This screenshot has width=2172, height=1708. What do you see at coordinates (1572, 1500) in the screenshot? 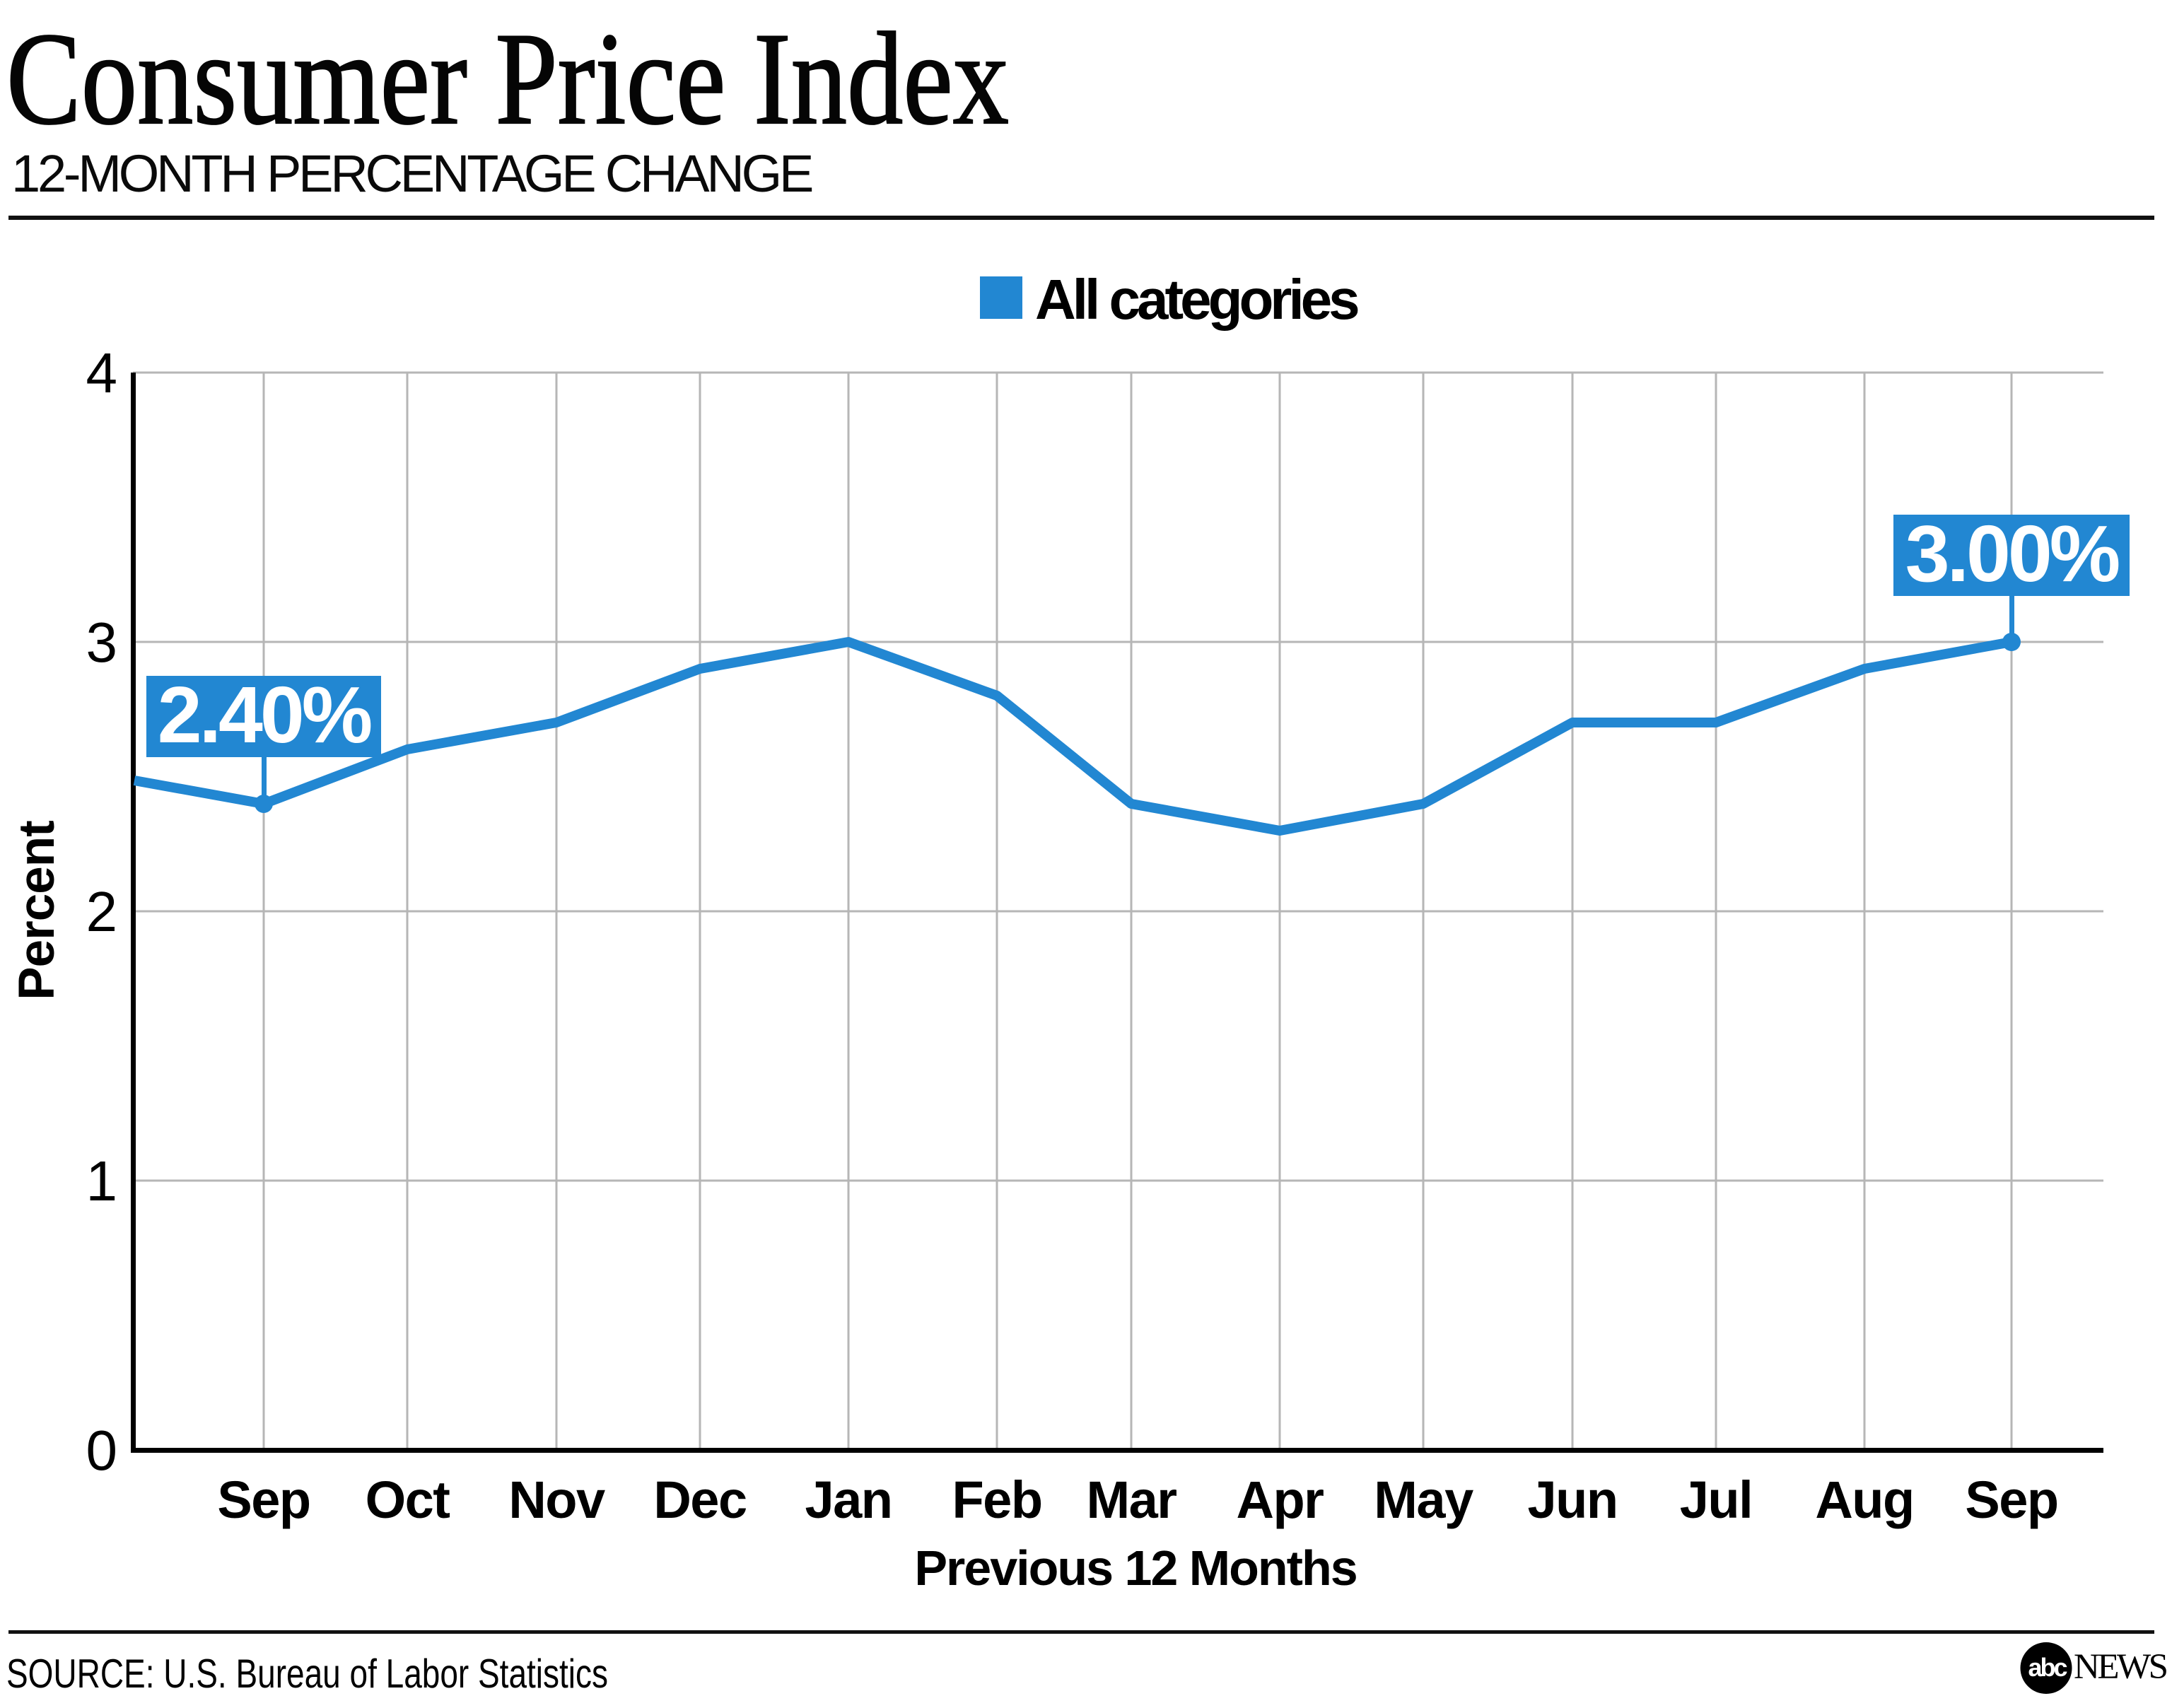
I see `svg-text: Jun` at bounding box center [1572, 1500].